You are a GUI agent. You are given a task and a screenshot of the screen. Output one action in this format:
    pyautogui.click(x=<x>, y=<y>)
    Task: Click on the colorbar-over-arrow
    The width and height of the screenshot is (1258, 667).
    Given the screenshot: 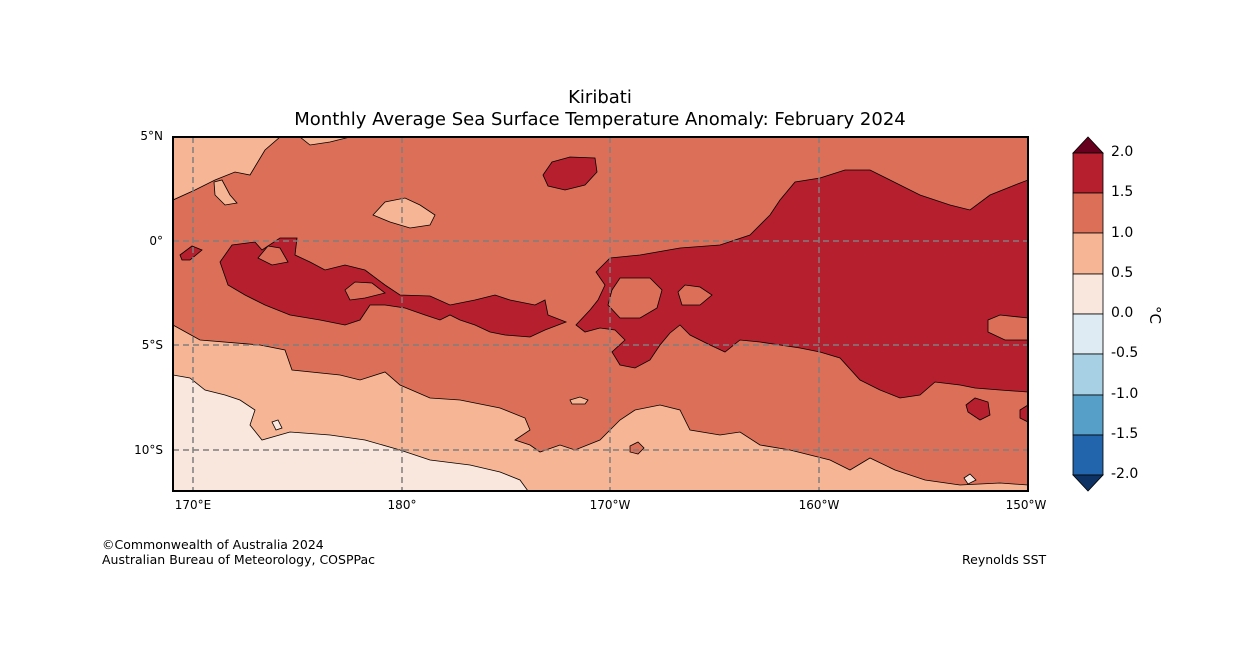 What is the action you would take?
    pyautogui.click(x=1088, y=145)
    